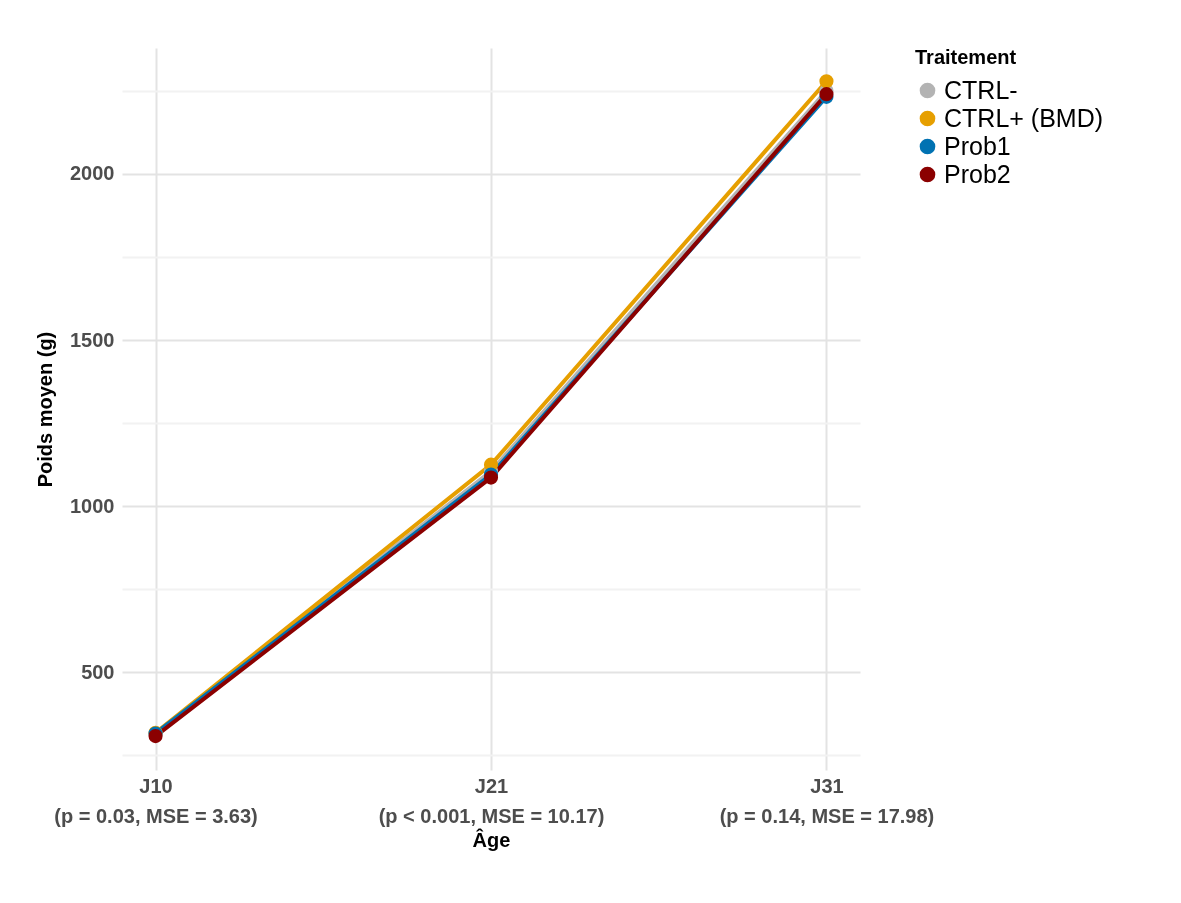 This screenshot has height=903, width=1181. What do you see at coordinates (45, 409) in the screenshot?
I see `y-axis-title: Poids moyen (g)` at bounding box center [45, 409].